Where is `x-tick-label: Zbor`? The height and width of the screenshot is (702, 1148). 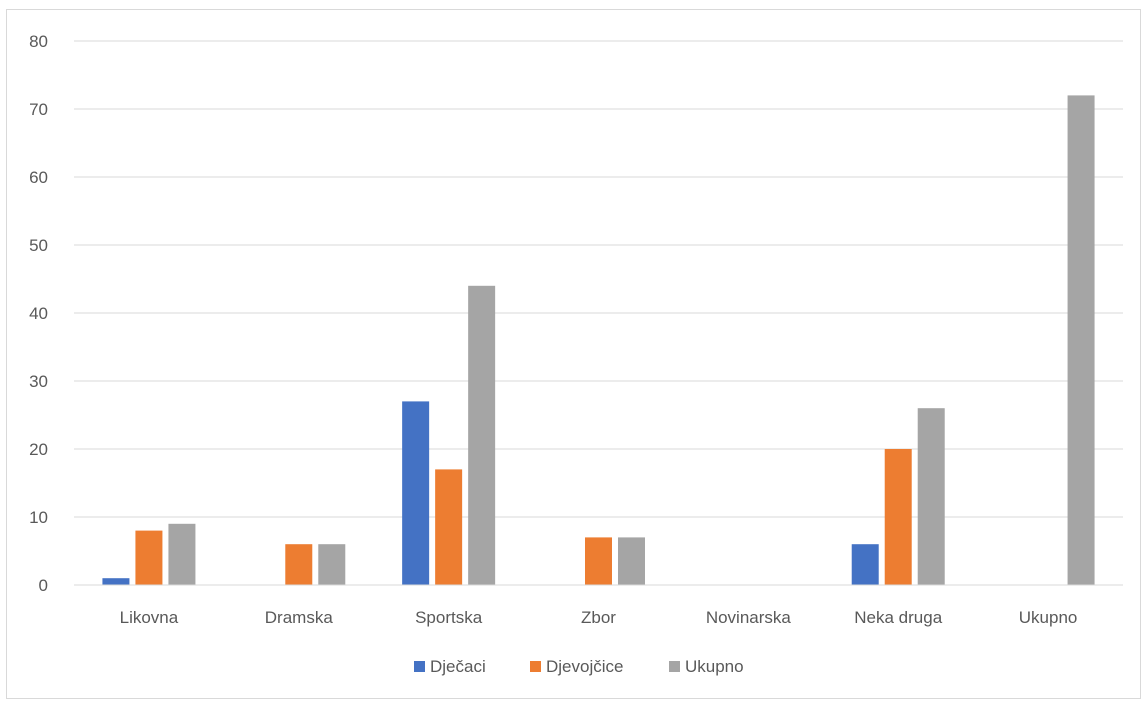 x-tick-label: Zbor is located at coordinates (598, 617).